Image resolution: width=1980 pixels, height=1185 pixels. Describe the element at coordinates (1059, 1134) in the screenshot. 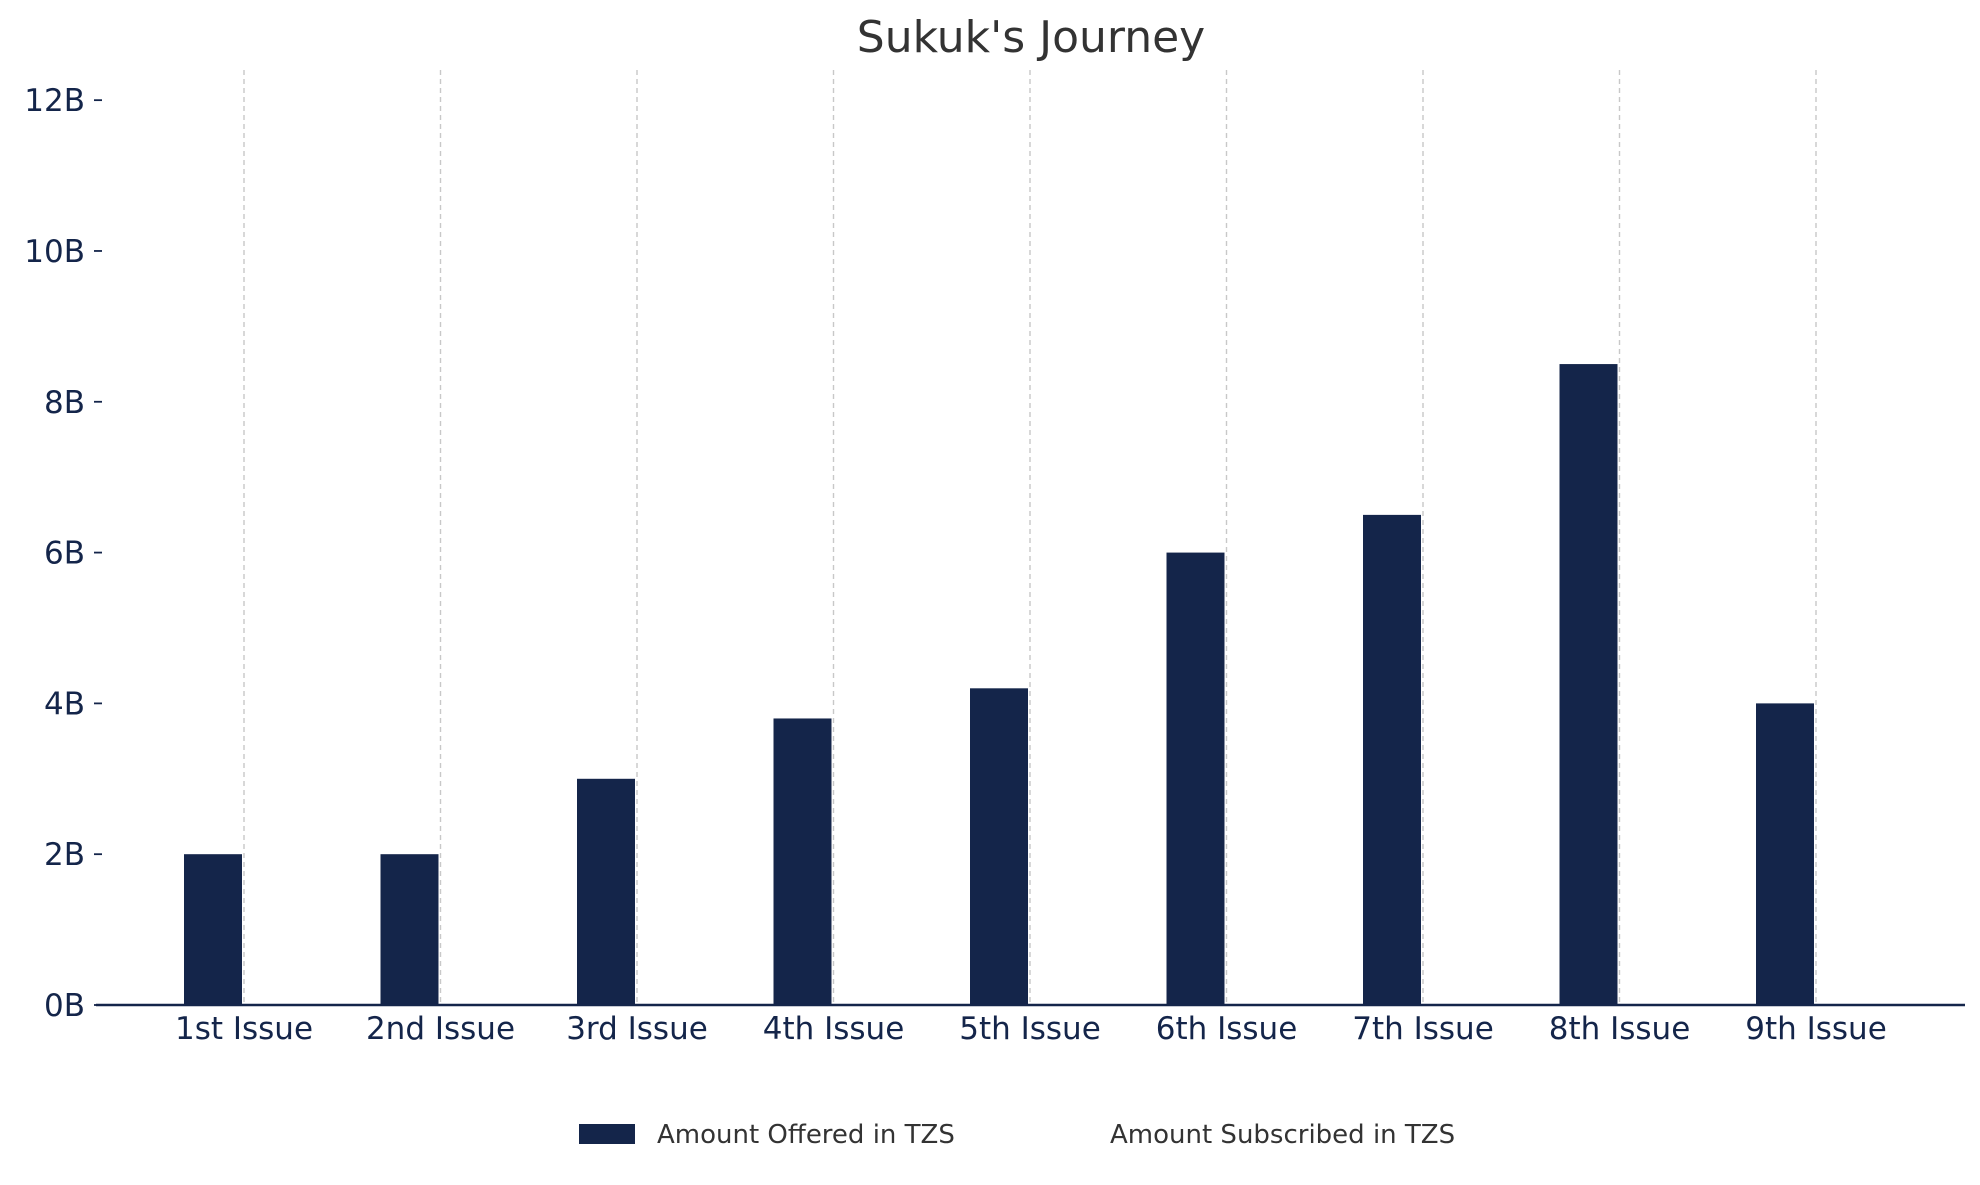

I see `legend-swatch-subscribed` at that location.